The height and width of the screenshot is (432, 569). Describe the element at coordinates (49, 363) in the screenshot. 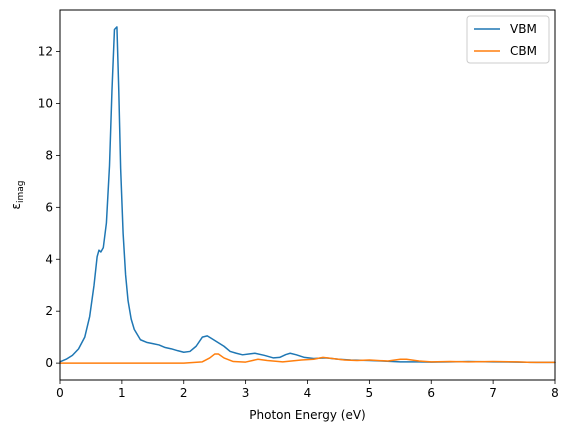

I see `y-tick-label: 0` at that location.